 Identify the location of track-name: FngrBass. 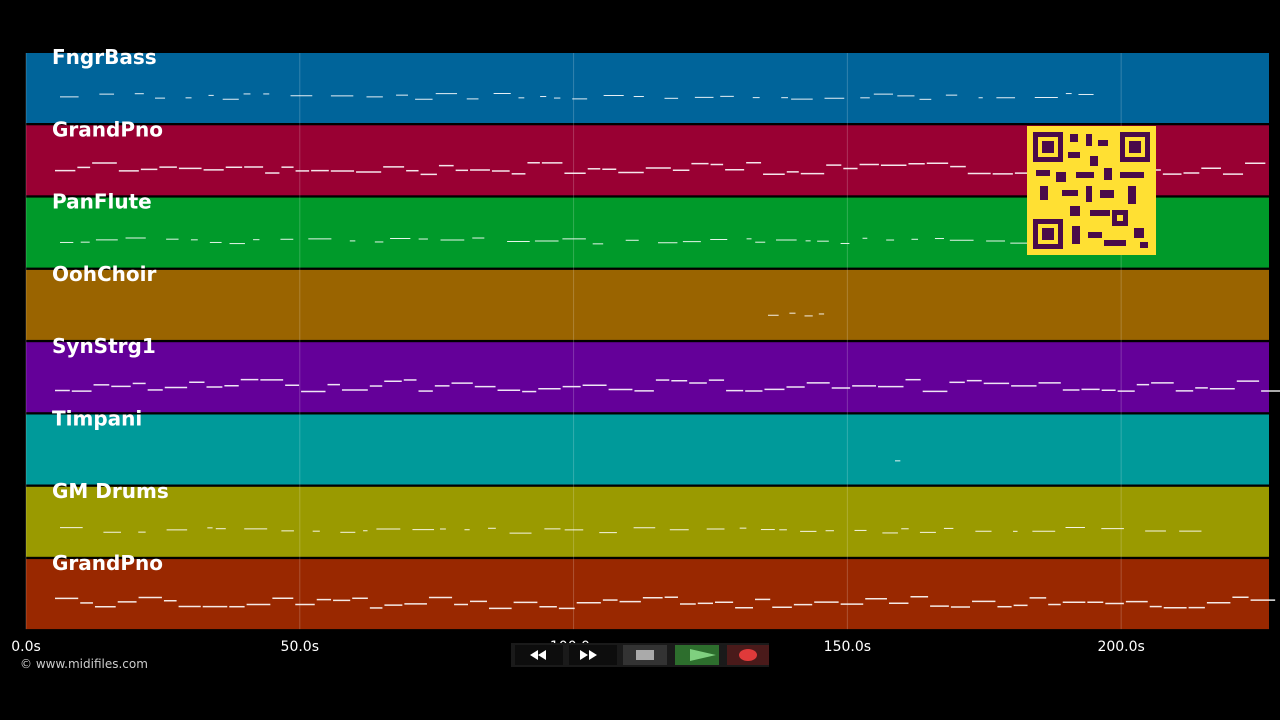
(104, 57).